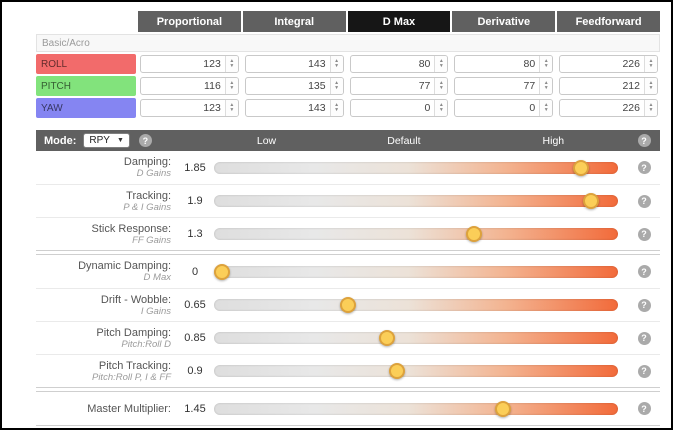  What do you see at coordinates (195, 305) in the screenshot?
I see `slider-value: 0.65` at bounding box center [195, 305].